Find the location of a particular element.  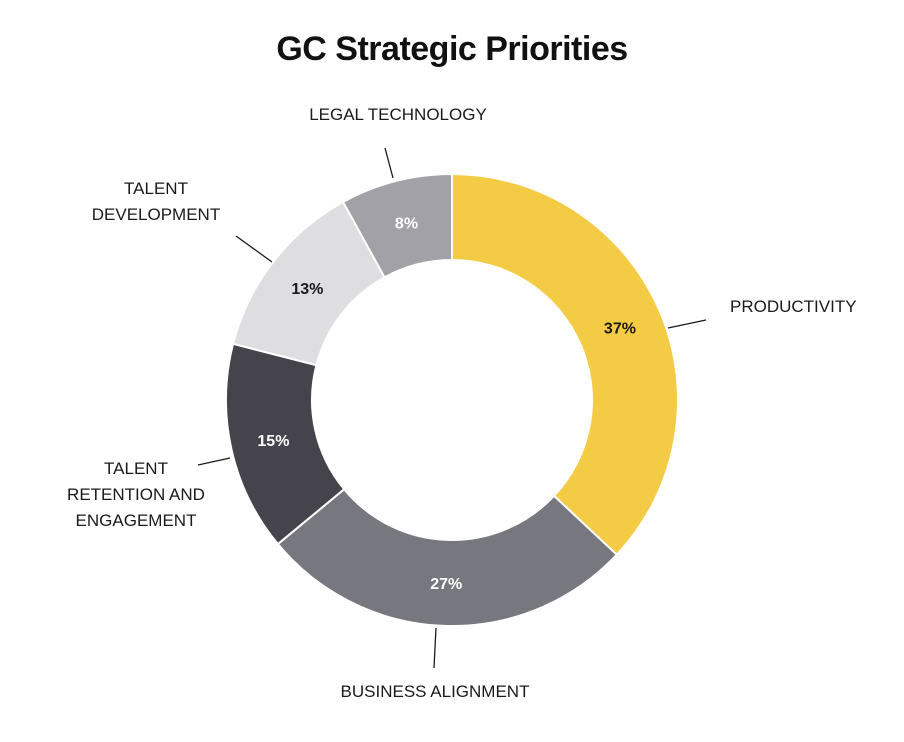

slice-value-label: 13% is located at coordinates (307, 289).